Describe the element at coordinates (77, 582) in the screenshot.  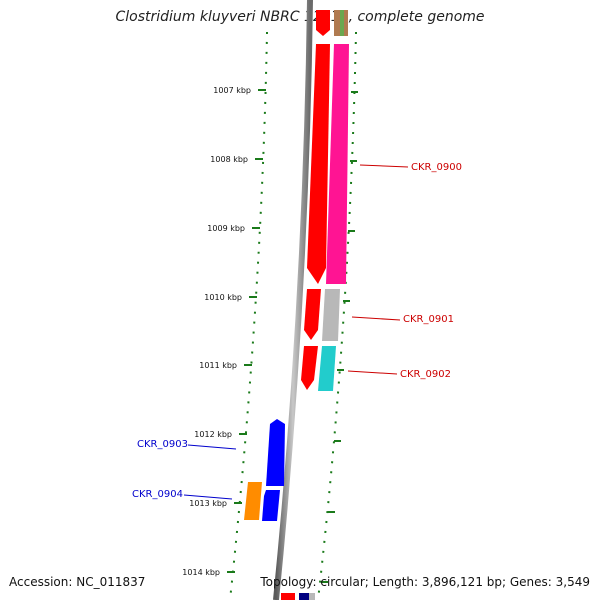
I see `accession-label: Accession: NC_011837` at that location.